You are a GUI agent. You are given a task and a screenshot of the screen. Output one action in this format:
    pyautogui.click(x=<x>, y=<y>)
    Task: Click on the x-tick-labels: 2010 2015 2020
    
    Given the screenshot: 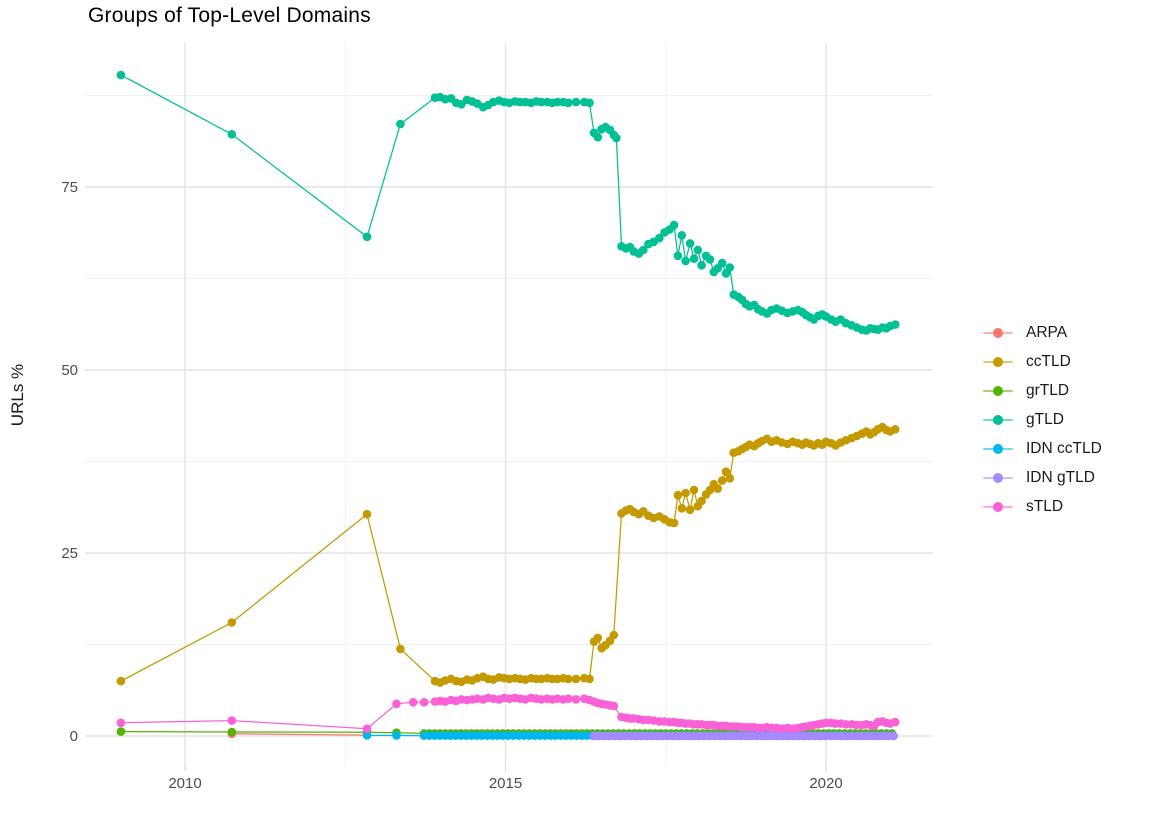 What is the action you would take?
    pyautogui.click(x=505, y=783)
    